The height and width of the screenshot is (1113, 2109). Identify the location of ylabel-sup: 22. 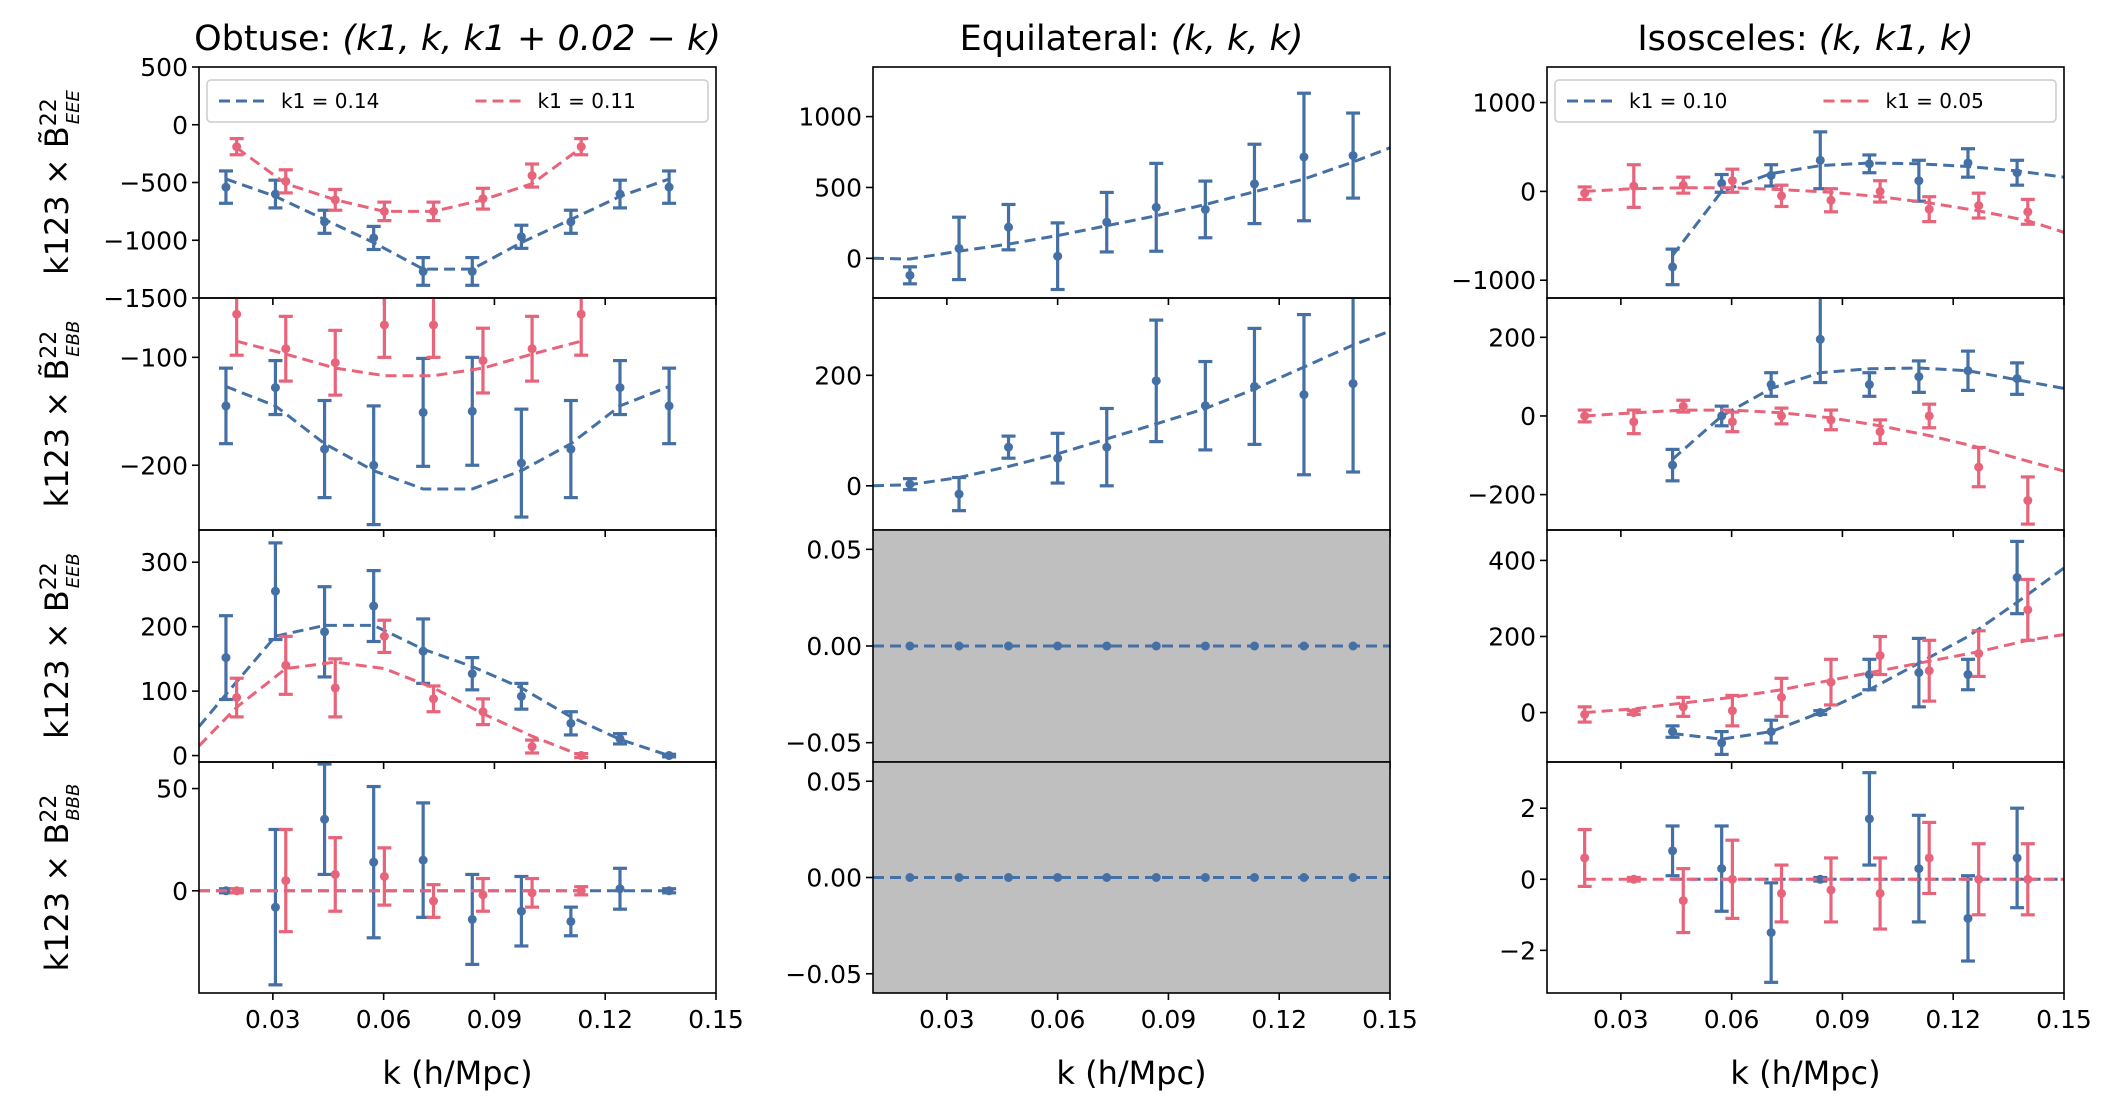
(49, 576).